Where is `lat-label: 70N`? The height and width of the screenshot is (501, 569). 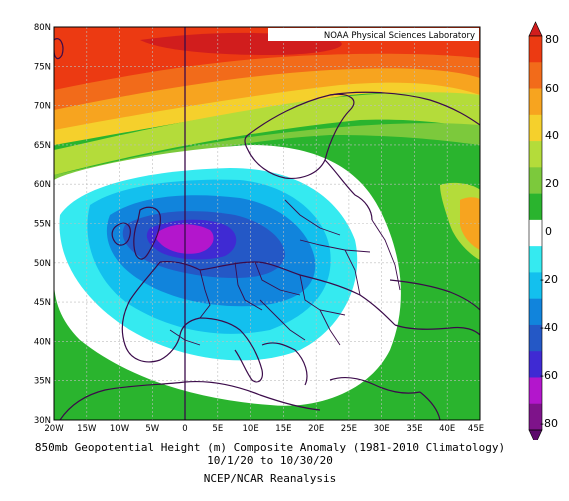 lat-label: 70N is located at coordinates (42, 107).